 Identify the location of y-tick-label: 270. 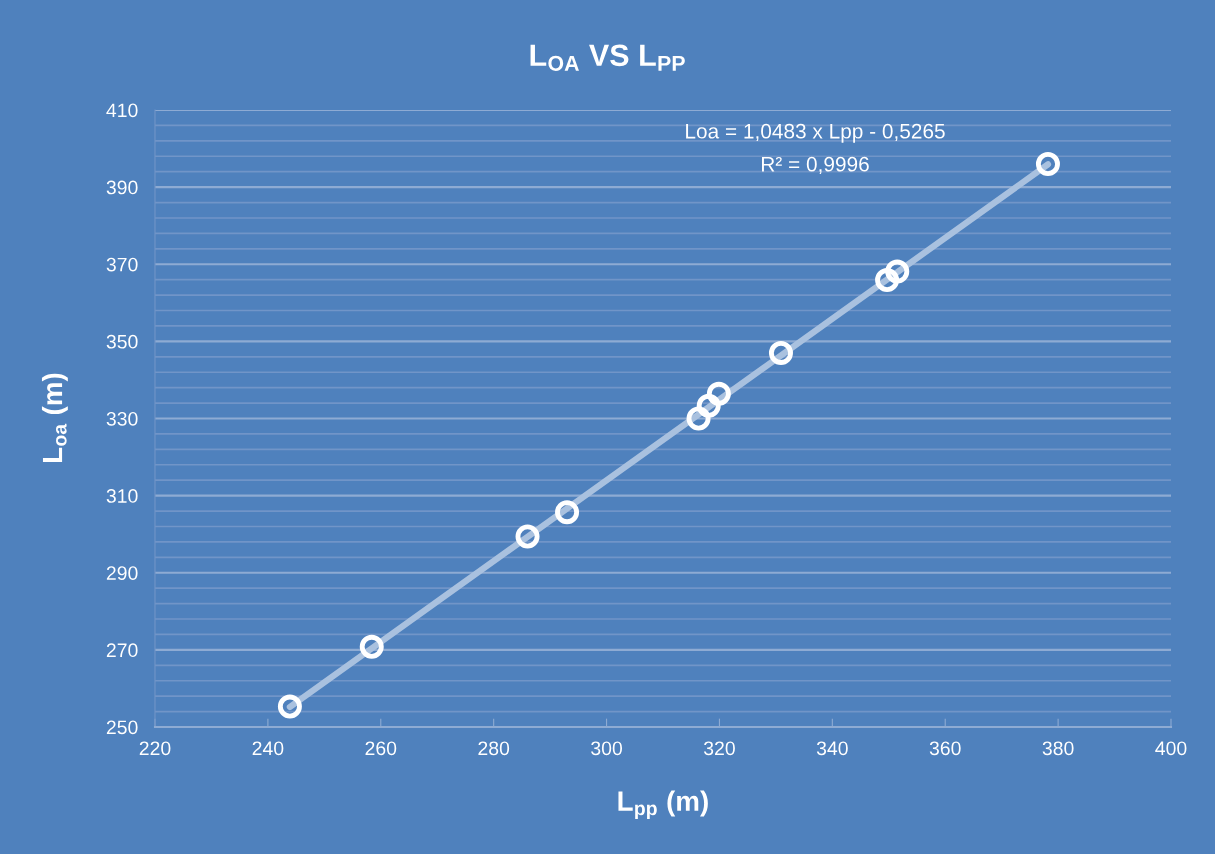
(122, 650).